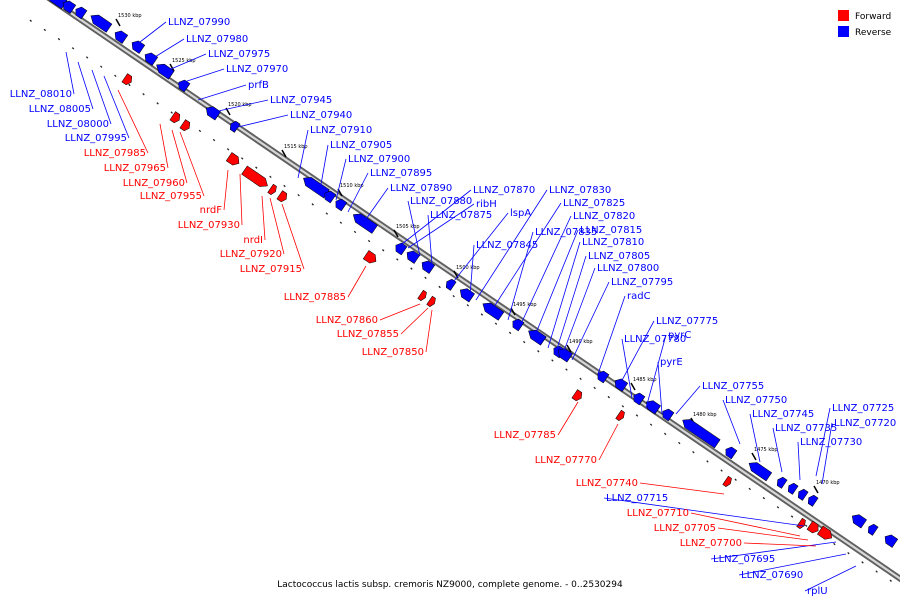 Image resolution: width=900 pixels, height=600 pixels. Describe the element at coordinates (271, 269) in the screenshot. I see `gene-label-llnz-07915: LLNZ_07915` at that location.